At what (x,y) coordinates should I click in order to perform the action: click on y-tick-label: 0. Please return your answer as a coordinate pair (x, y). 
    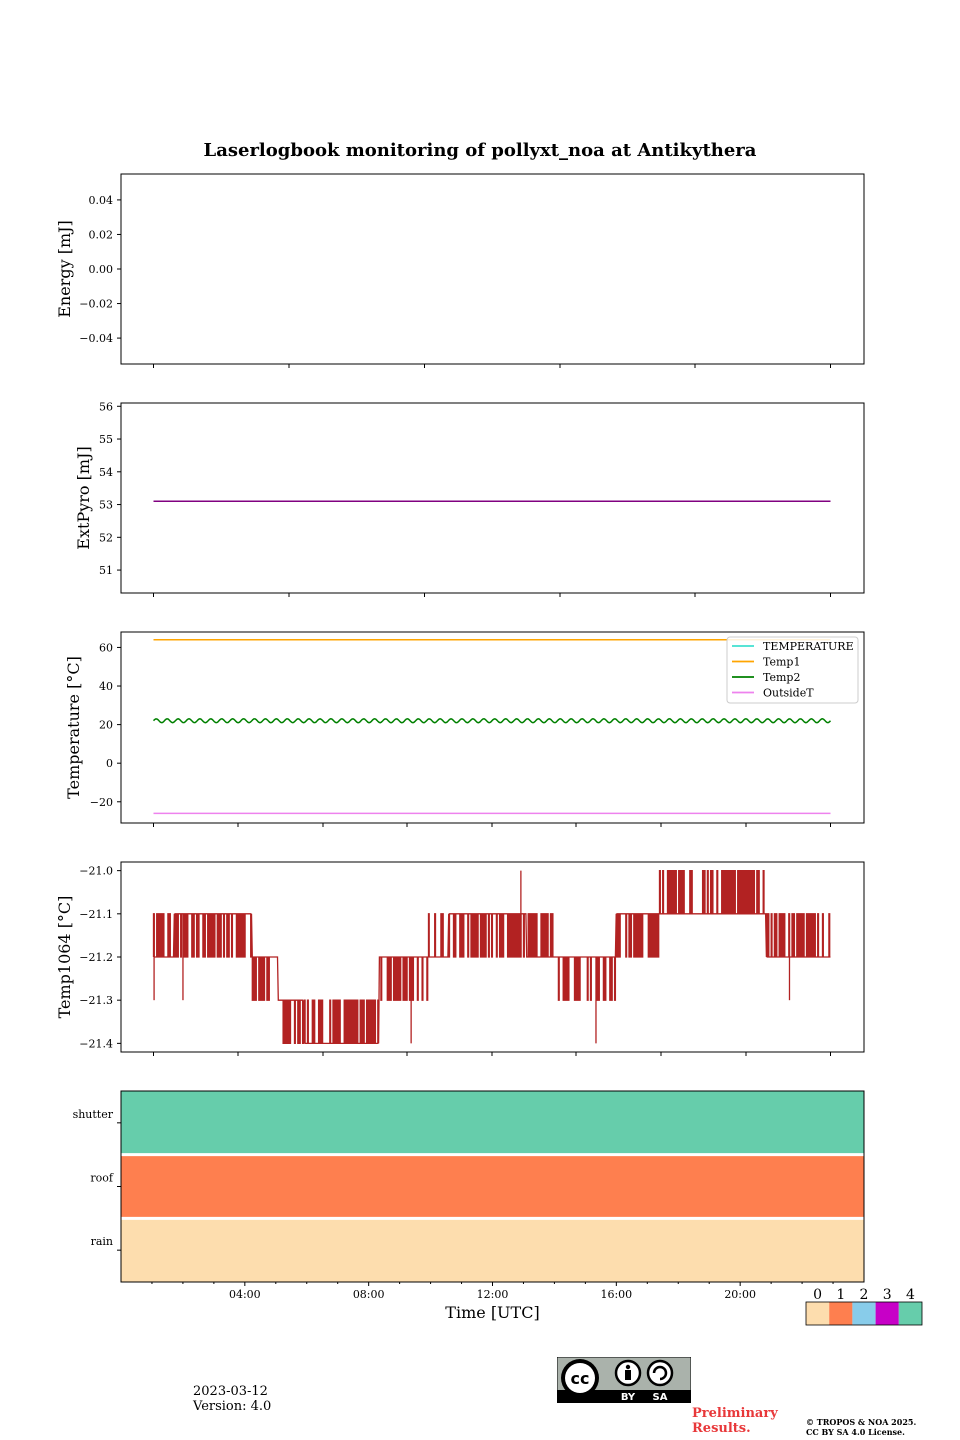
    Looking at the image, I should click on (109, 763).